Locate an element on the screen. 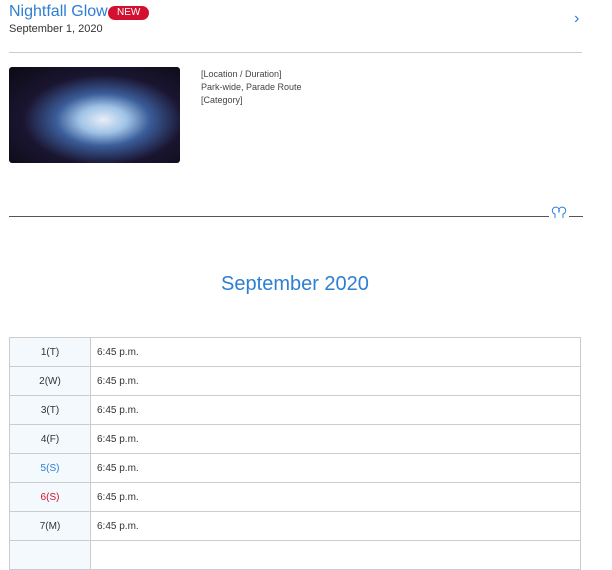 This screenshot has width=612, height=570. mickey-icon is located at coordinates (559, 212).